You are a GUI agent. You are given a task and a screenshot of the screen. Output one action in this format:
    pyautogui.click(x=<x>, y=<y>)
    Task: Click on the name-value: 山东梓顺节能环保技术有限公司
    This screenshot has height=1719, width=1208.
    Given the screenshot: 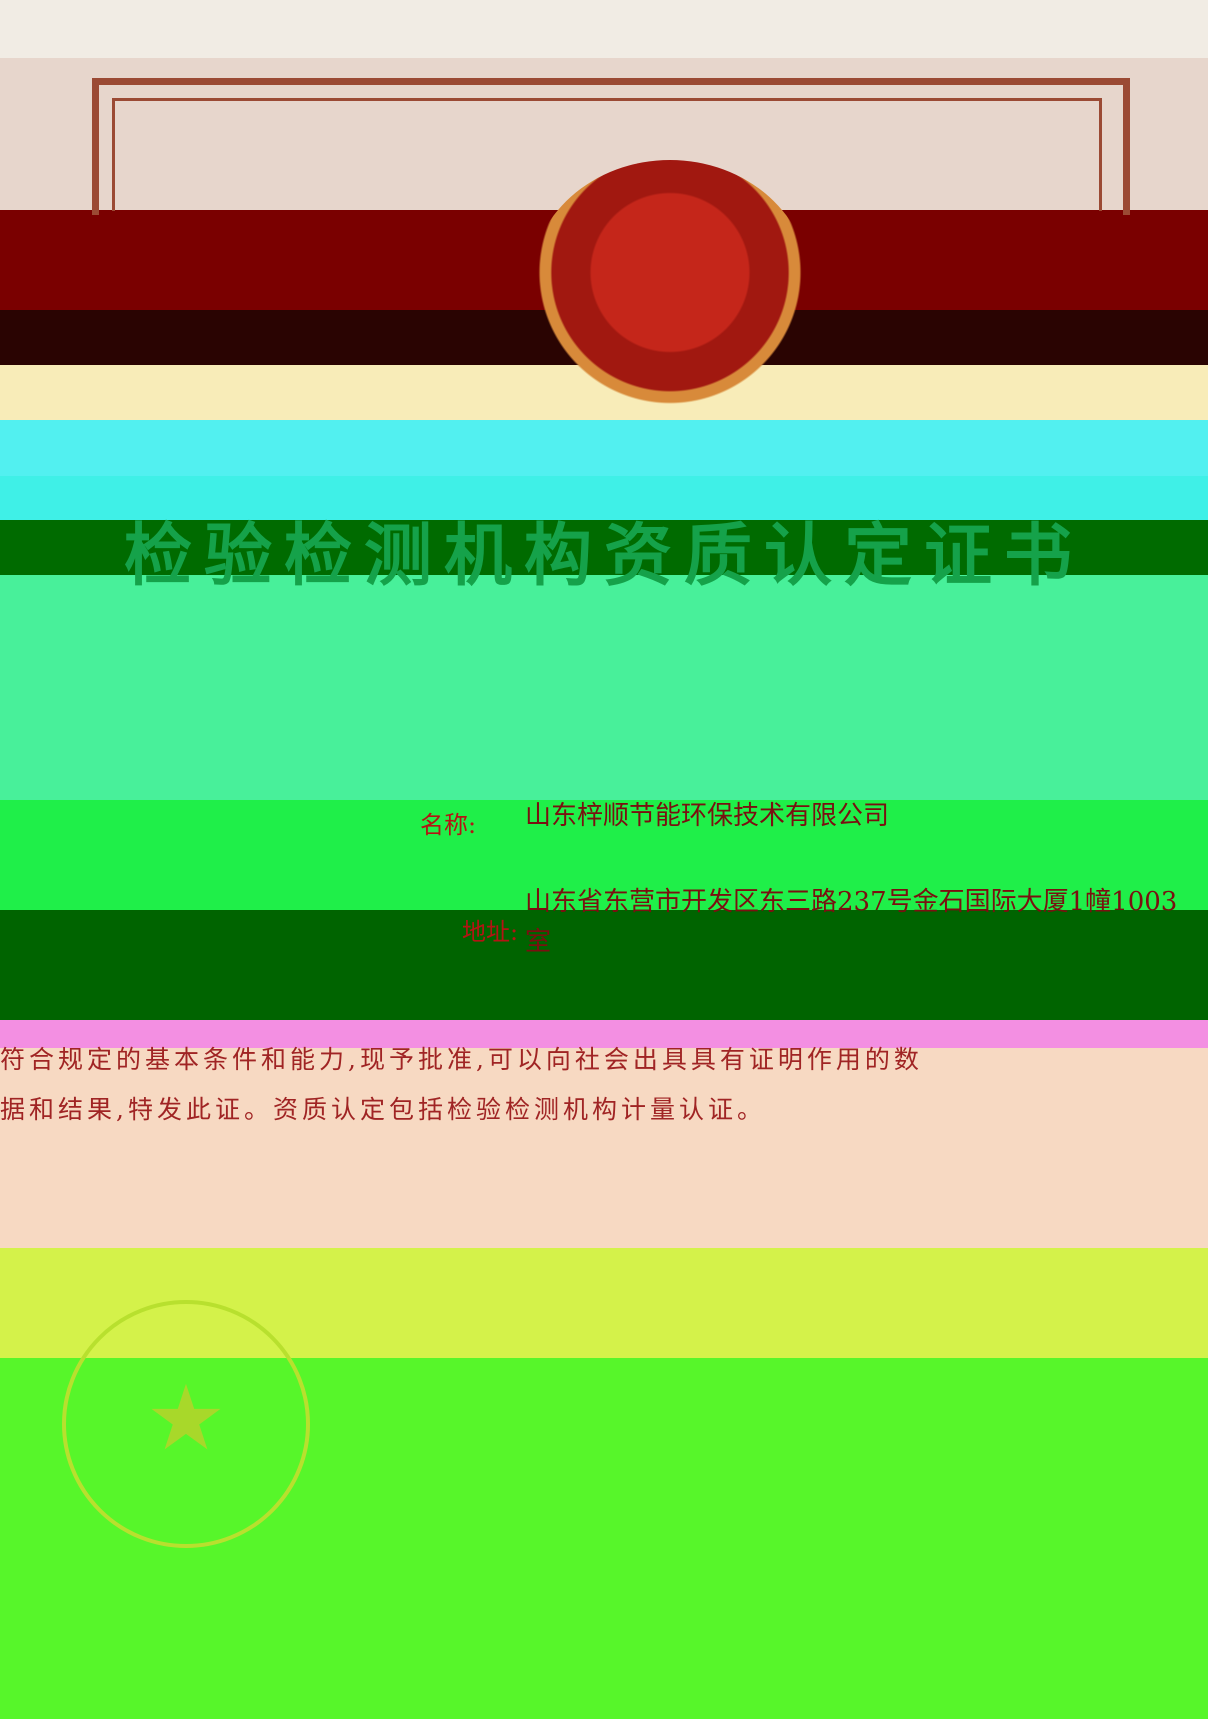 What is the action you would take?
    pyautogui.click(x=707, y=816)
    